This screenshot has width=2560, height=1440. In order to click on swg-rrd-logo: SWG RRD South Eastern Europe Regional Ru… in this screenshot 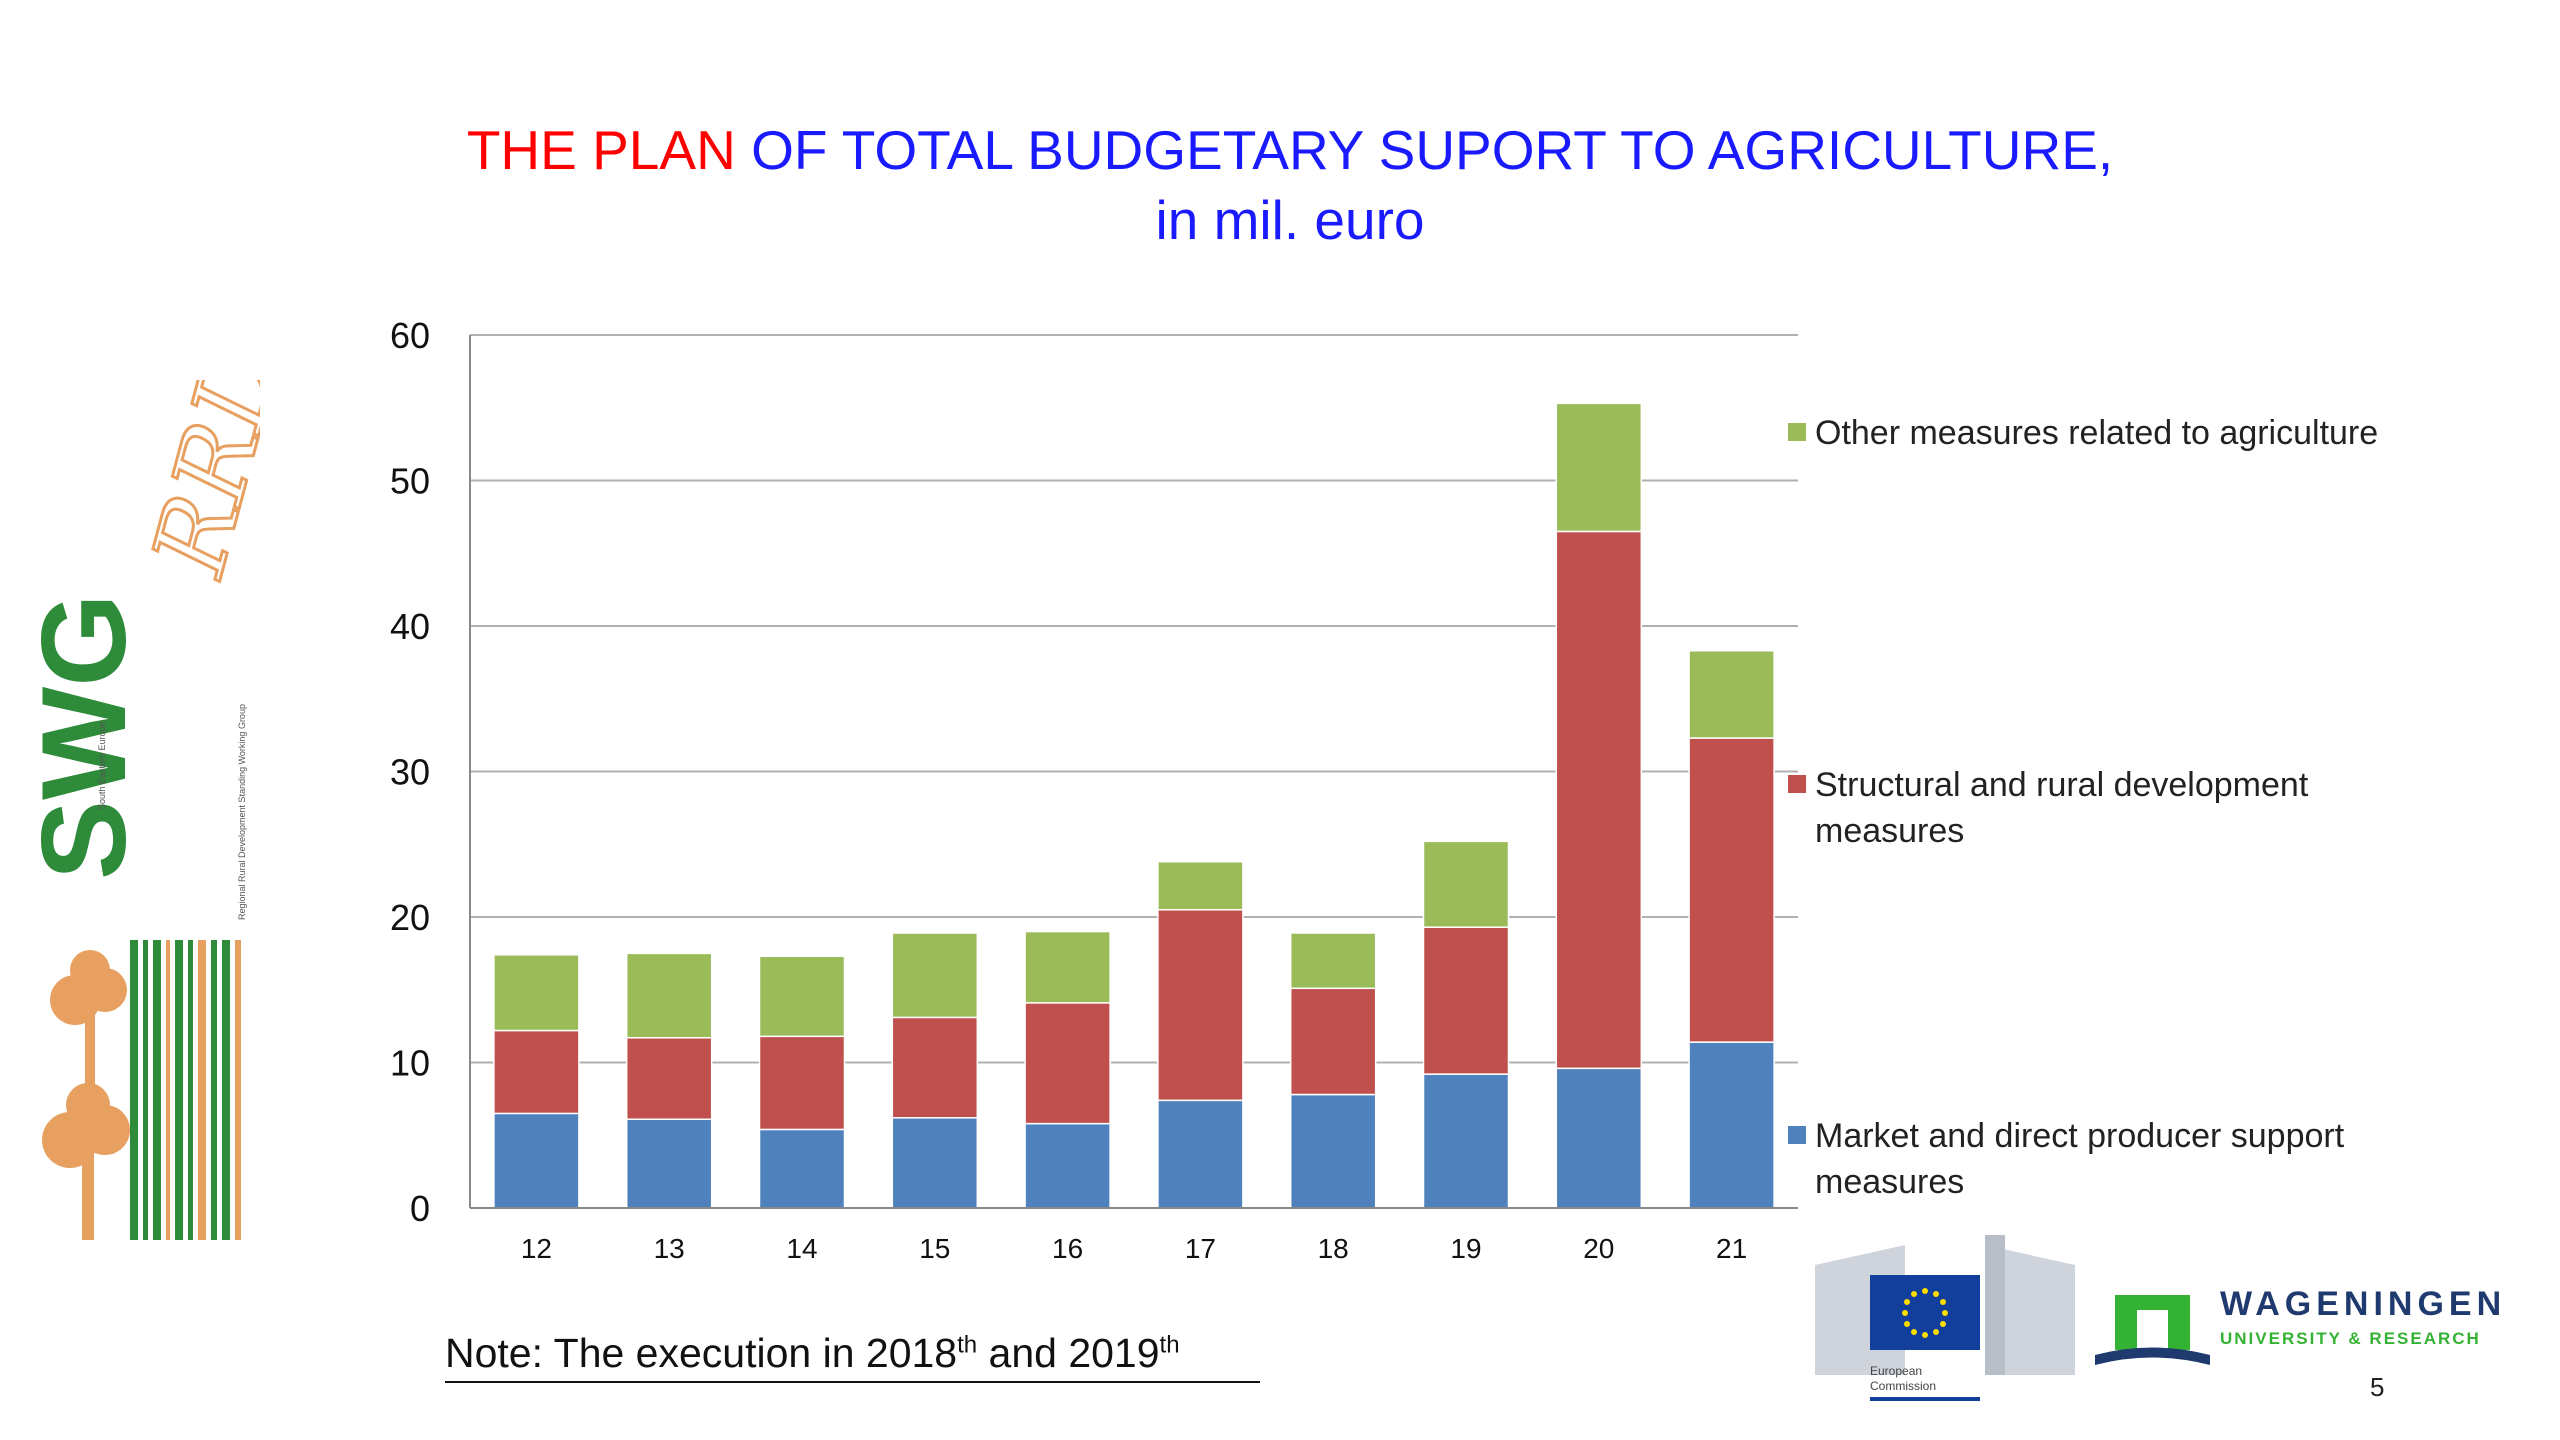, I will do `click(145, 810)`.